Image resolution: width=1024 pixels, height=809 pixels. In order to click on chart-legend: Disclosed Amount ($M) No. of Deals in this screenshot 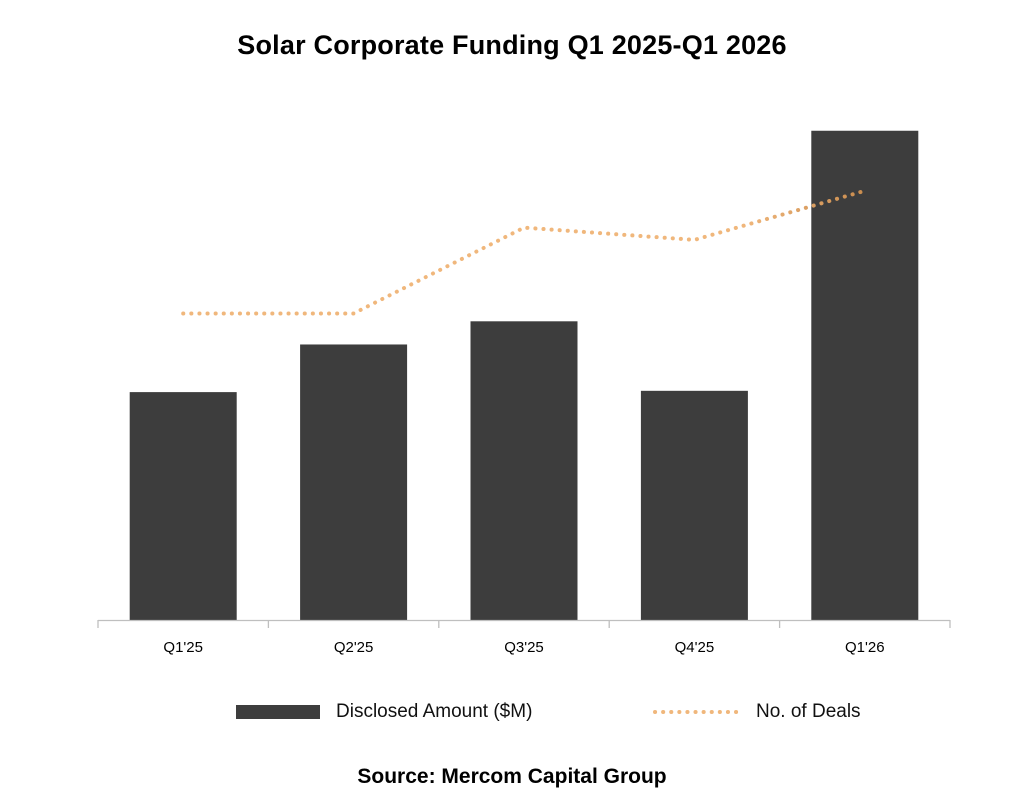, I will do `click(512, 712)`.